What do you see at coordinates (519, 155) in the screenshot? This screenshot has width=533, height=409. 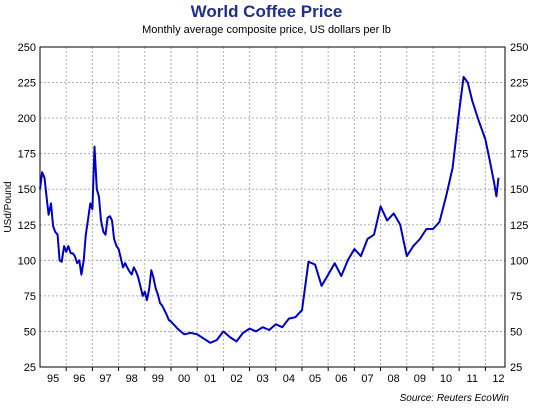 I see `y-tick-label-right: 175` at bounding box center [519, 155].